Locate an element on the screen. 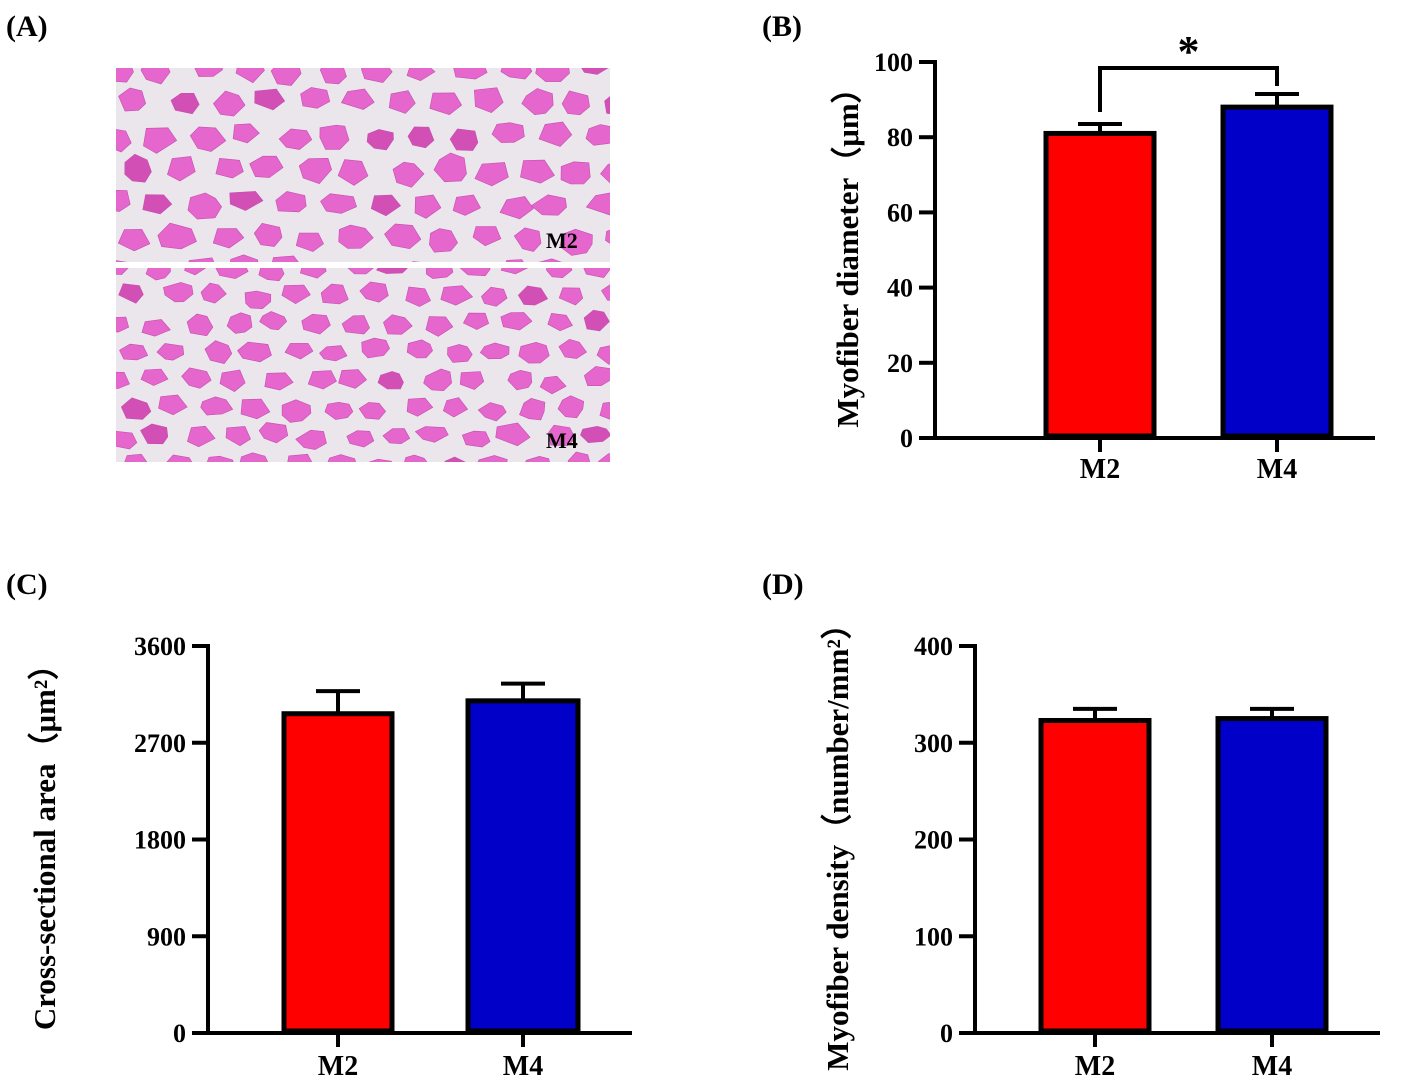 The height and width of the screenshot is (1084, 1418). y-axis-title: Cross-sectional area（μm²） is located at coordinates (44, 839).